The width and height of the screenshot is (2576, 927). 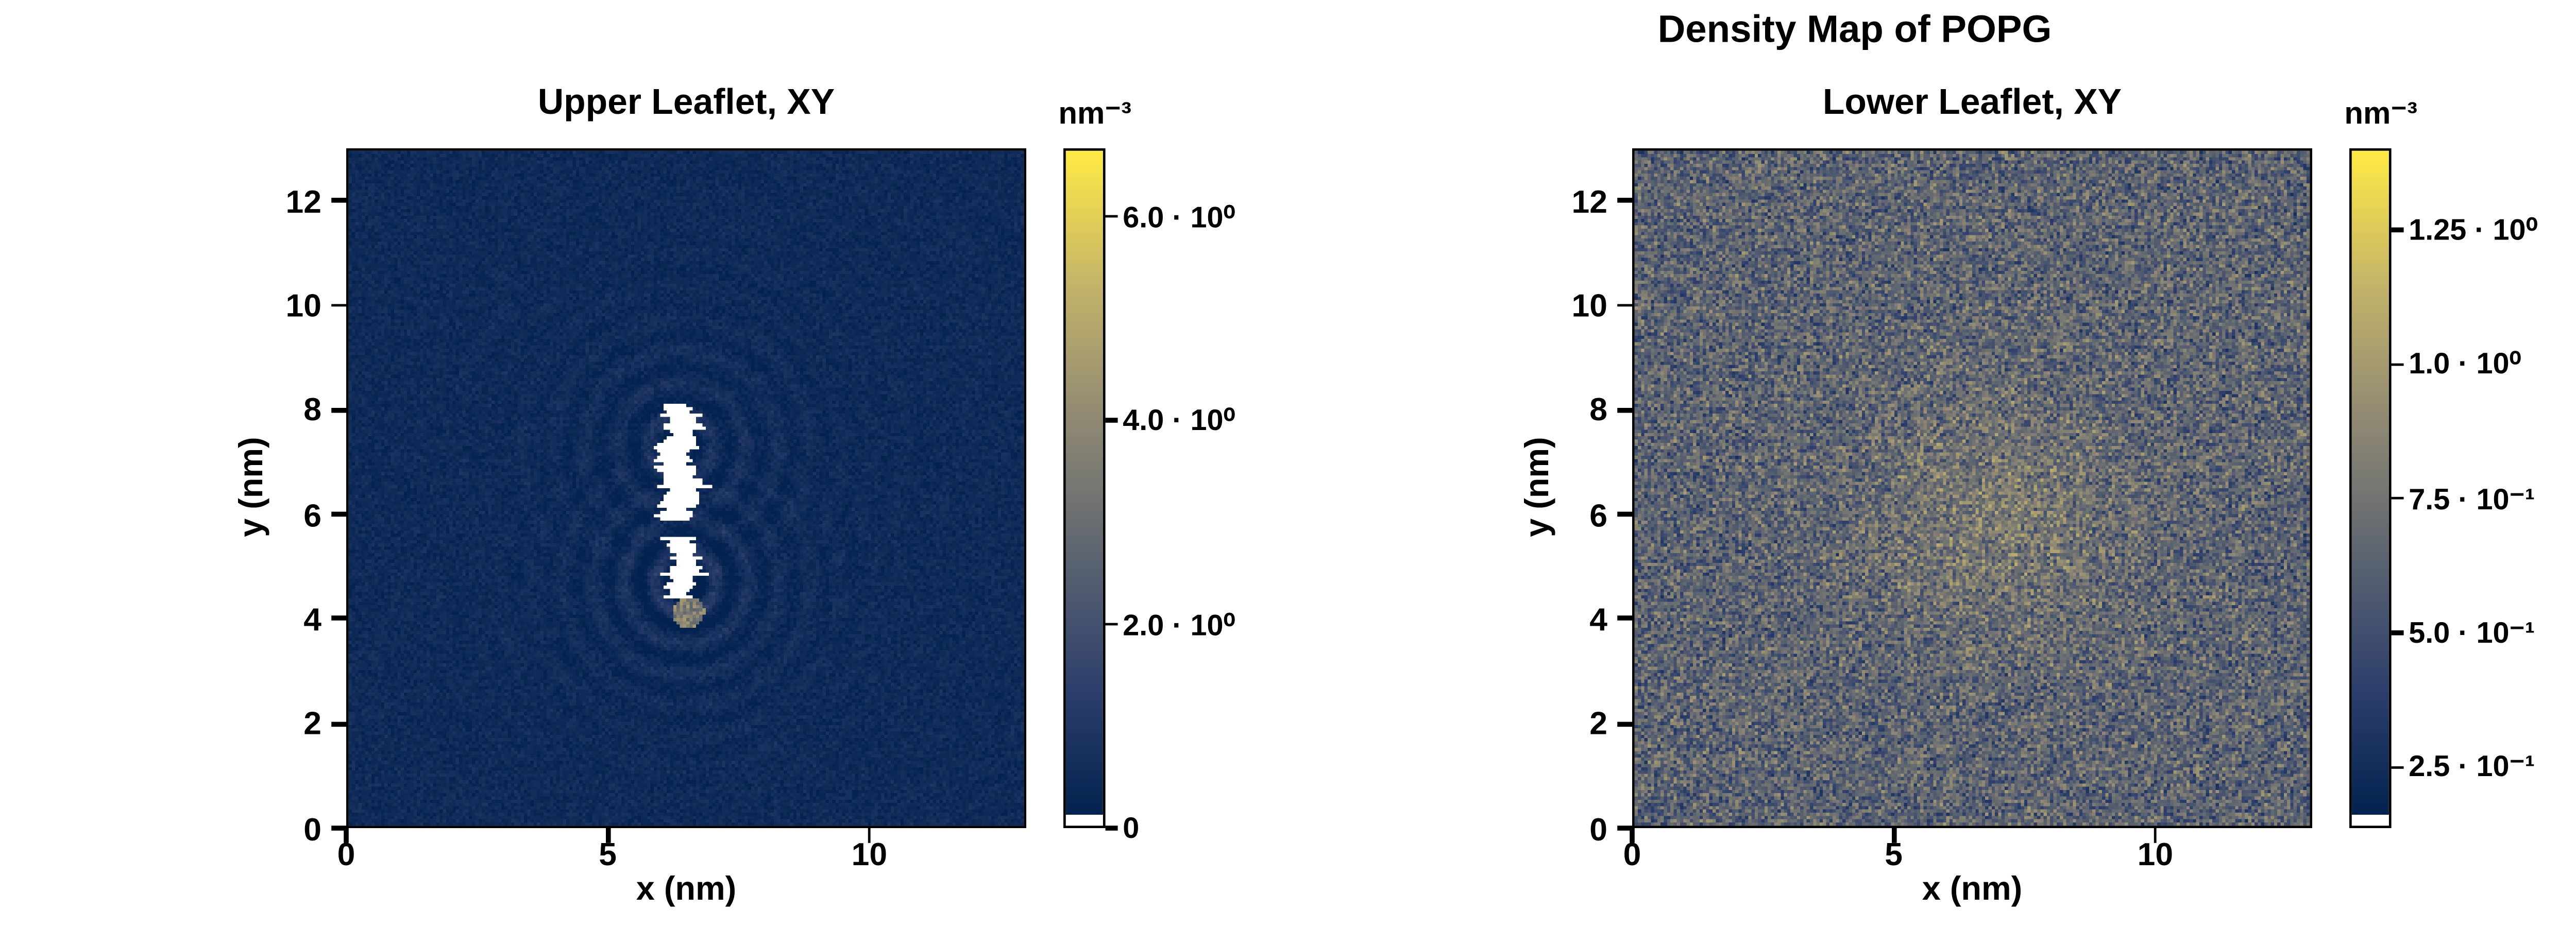 What do you see at coordinates (251, 487) in the screenshot?
I see `y-axis-label-upper: y (nm)` at bounding box center [251, 487].